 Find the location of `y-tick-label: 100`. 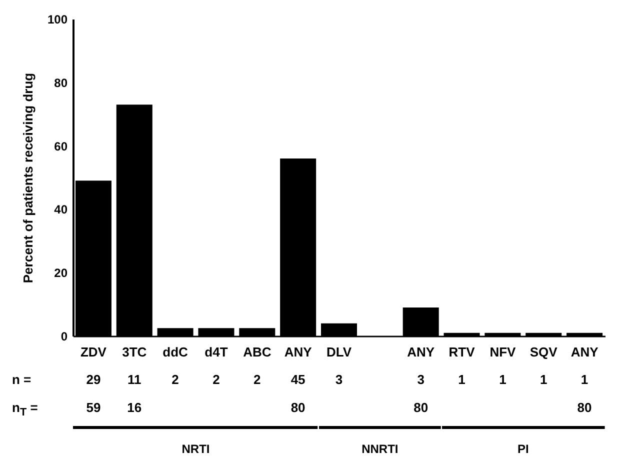

y-tick-label: 100 is located at coordinates (57, 19).